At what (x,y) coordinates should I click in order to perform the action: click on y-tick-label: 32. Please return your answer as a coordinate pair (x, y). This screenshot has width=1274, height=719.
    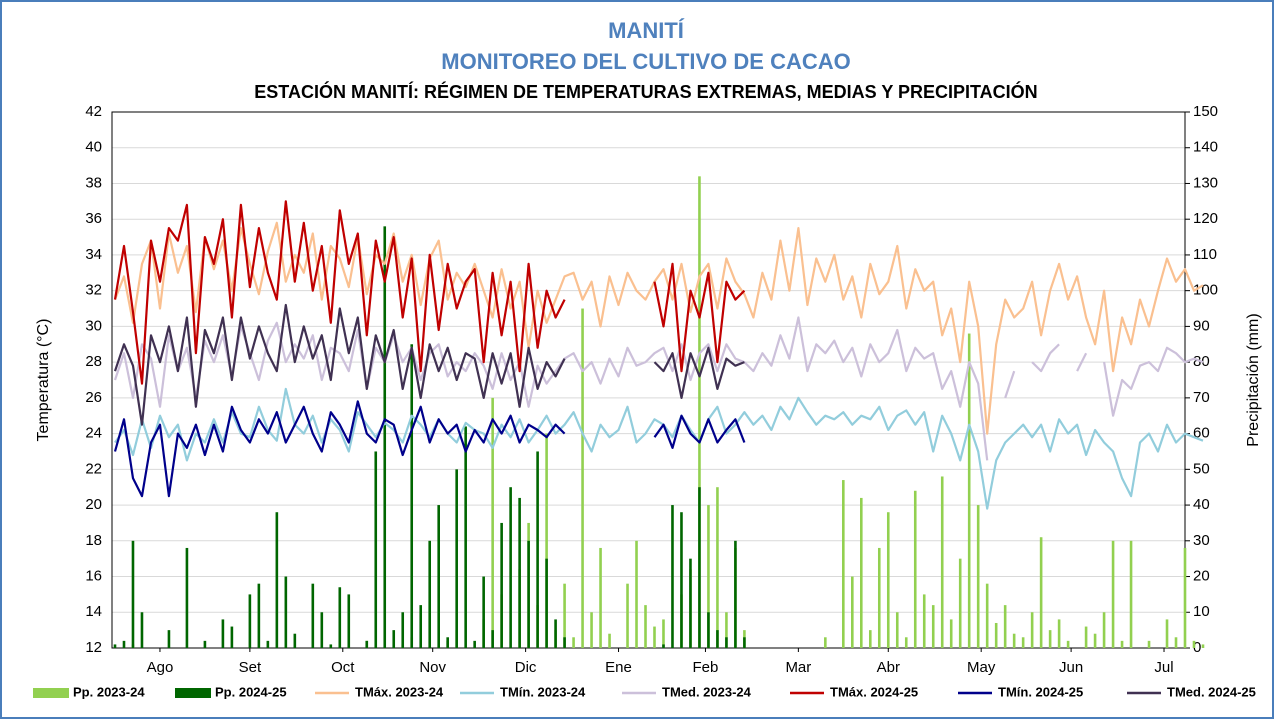
    Looking at the image, I should click on (93, 290).